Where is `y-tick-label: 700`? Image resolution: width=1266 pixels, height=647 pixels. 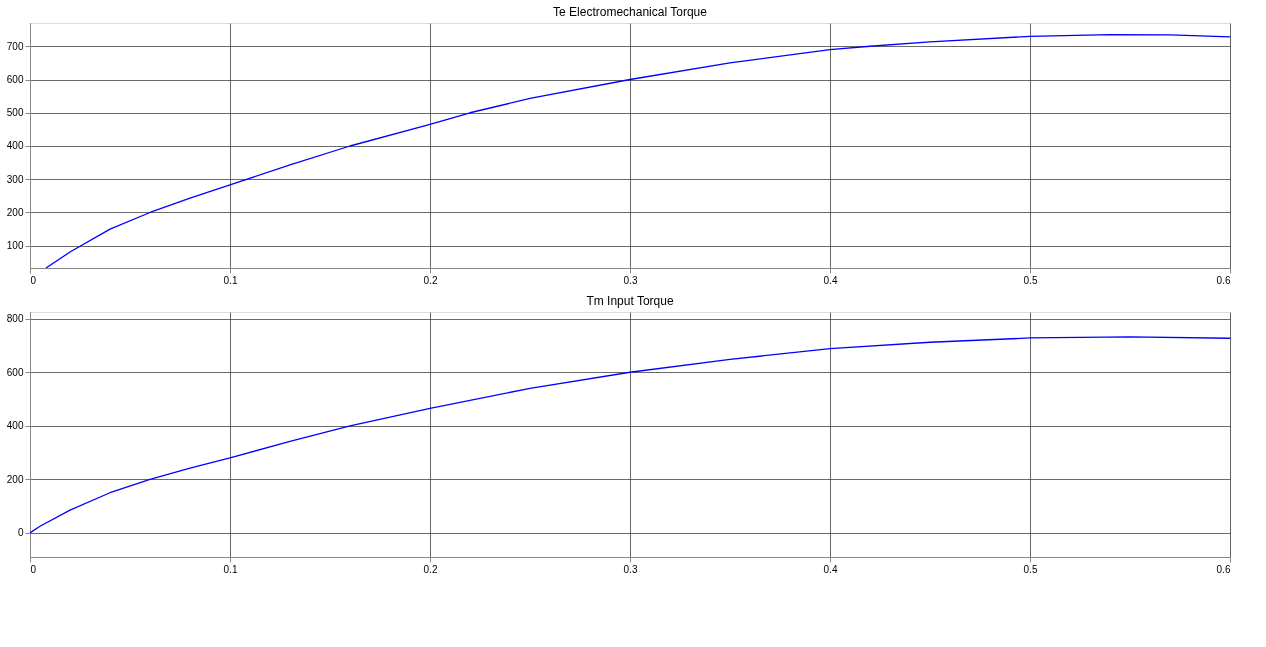
y-tick-label: 700 is located at coordinates (15, 46).